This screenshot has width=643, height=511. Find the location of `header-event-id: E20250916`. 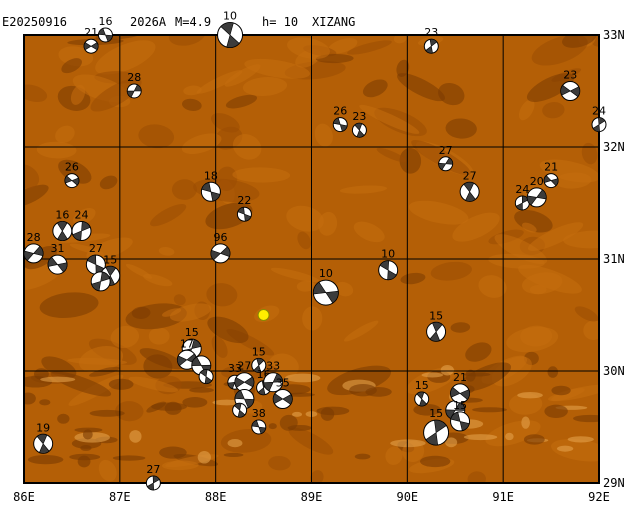

header-event-id: E20250916 is located at coordinates (34, 22).